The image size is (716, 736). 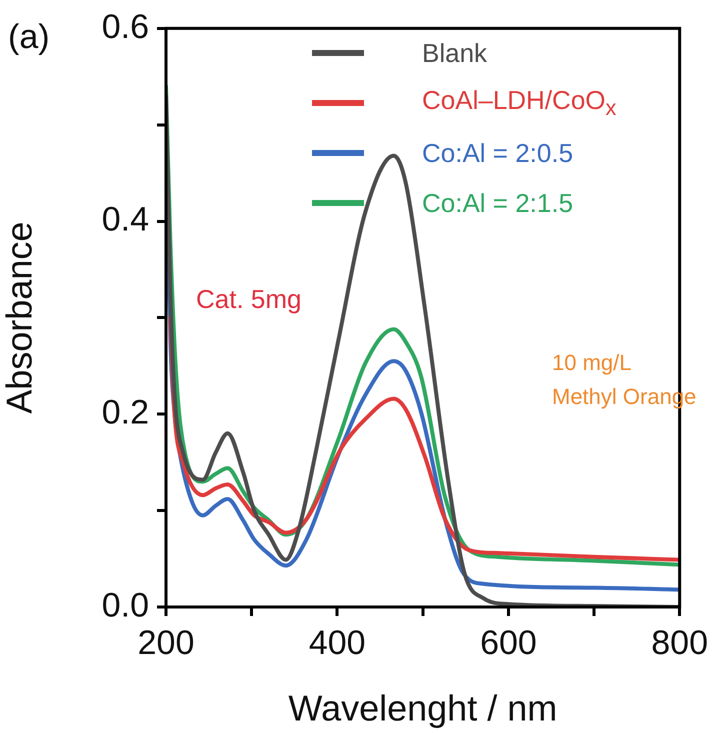 I want to click on legend-label: Blank, so click(x=455, y=53).